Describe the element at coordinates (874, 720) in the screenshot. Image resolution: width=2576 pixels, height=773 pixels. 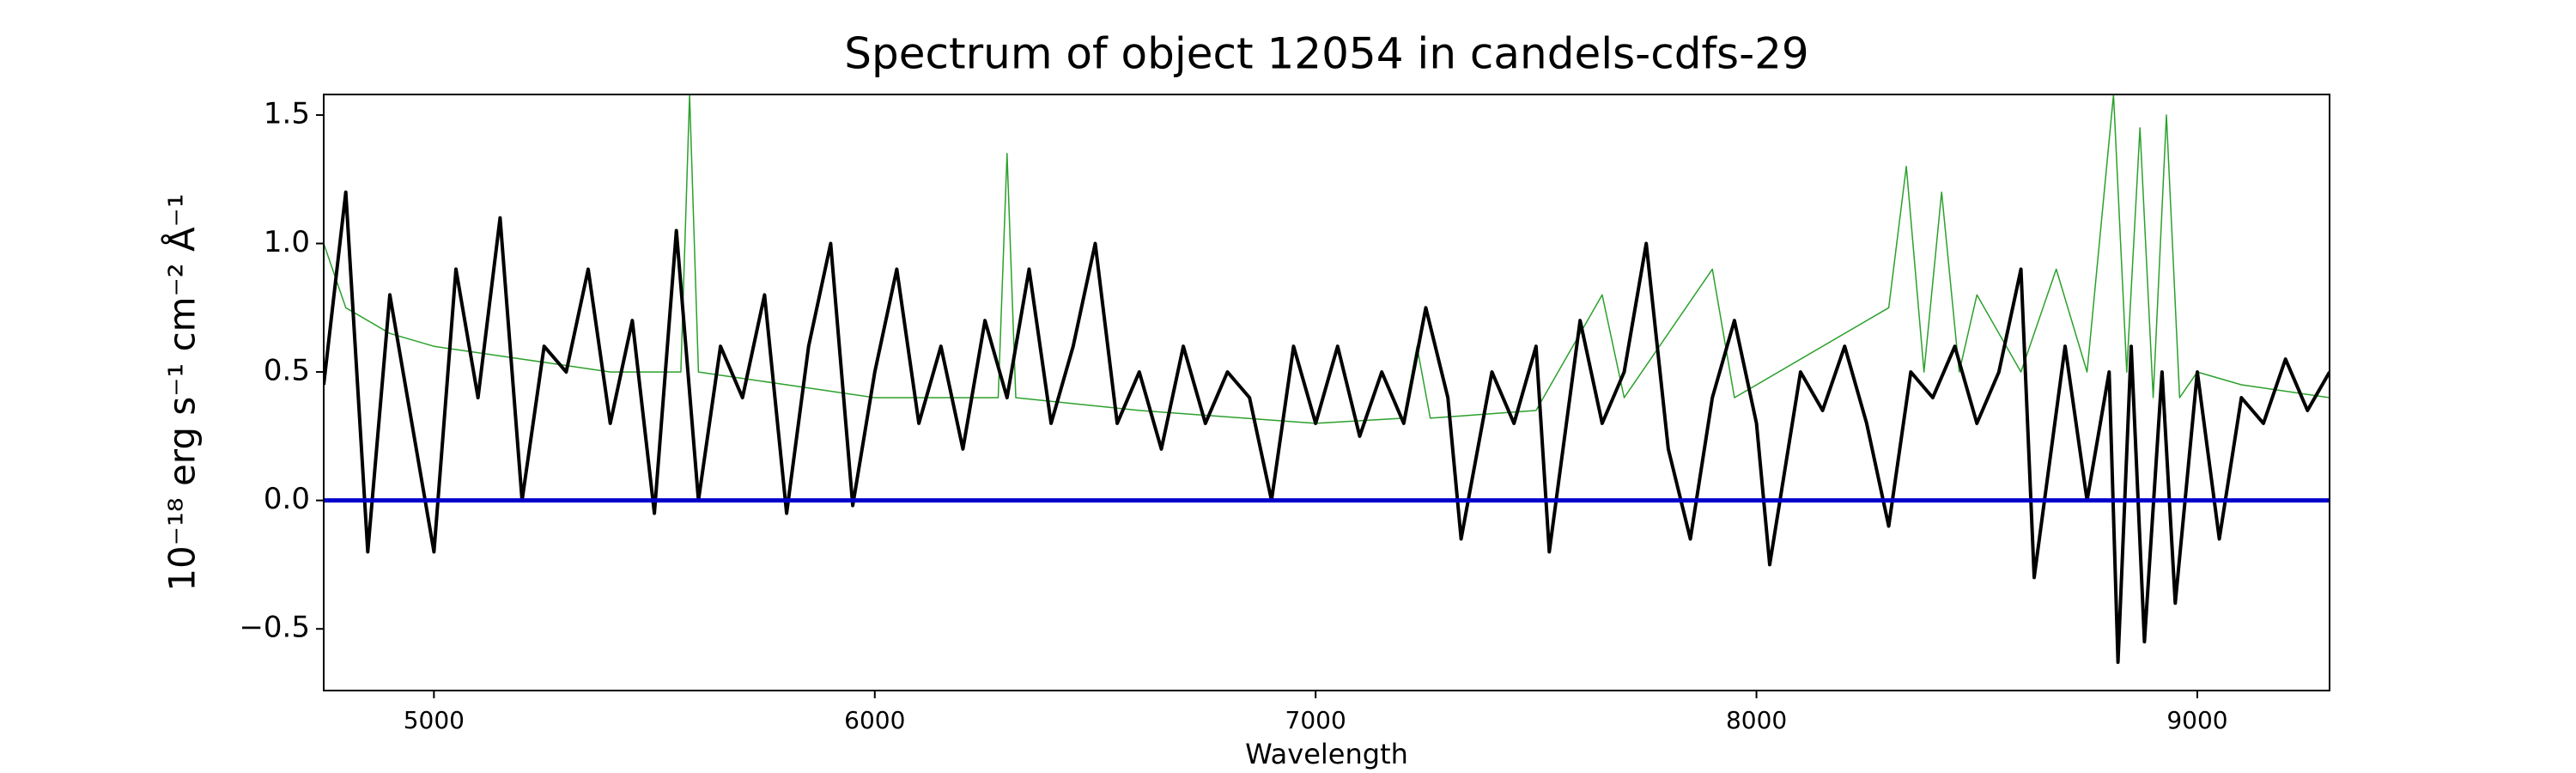
I see `x-tick-label: 6000` at that location.